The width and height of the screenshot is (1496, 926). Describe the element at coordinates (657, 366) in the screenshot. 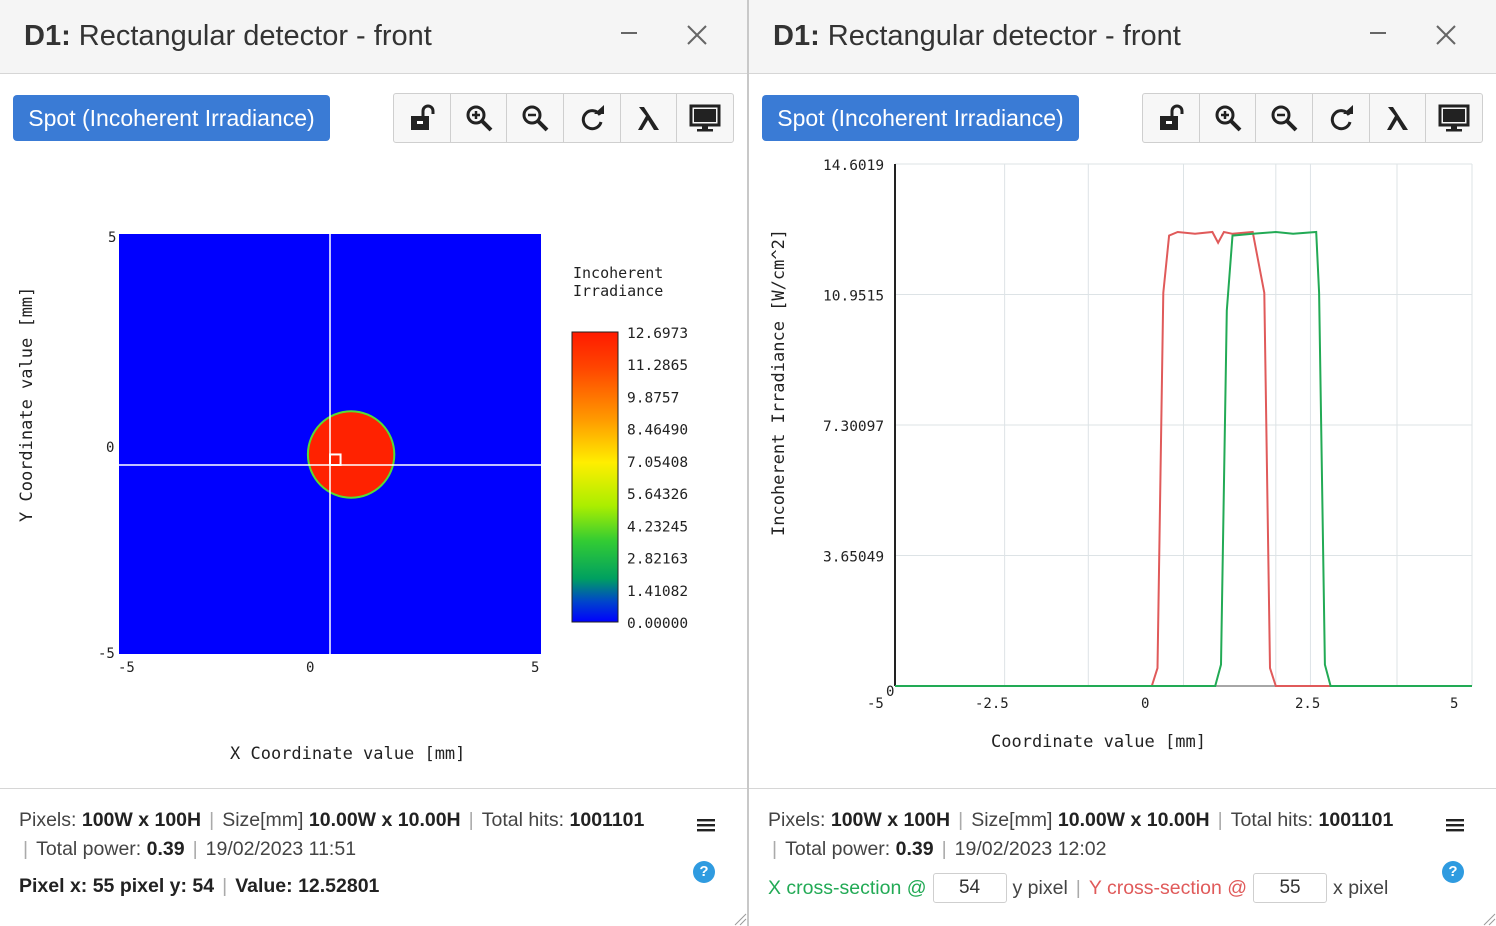

I see `colorbar-tick-label: 11.2865` at that location.